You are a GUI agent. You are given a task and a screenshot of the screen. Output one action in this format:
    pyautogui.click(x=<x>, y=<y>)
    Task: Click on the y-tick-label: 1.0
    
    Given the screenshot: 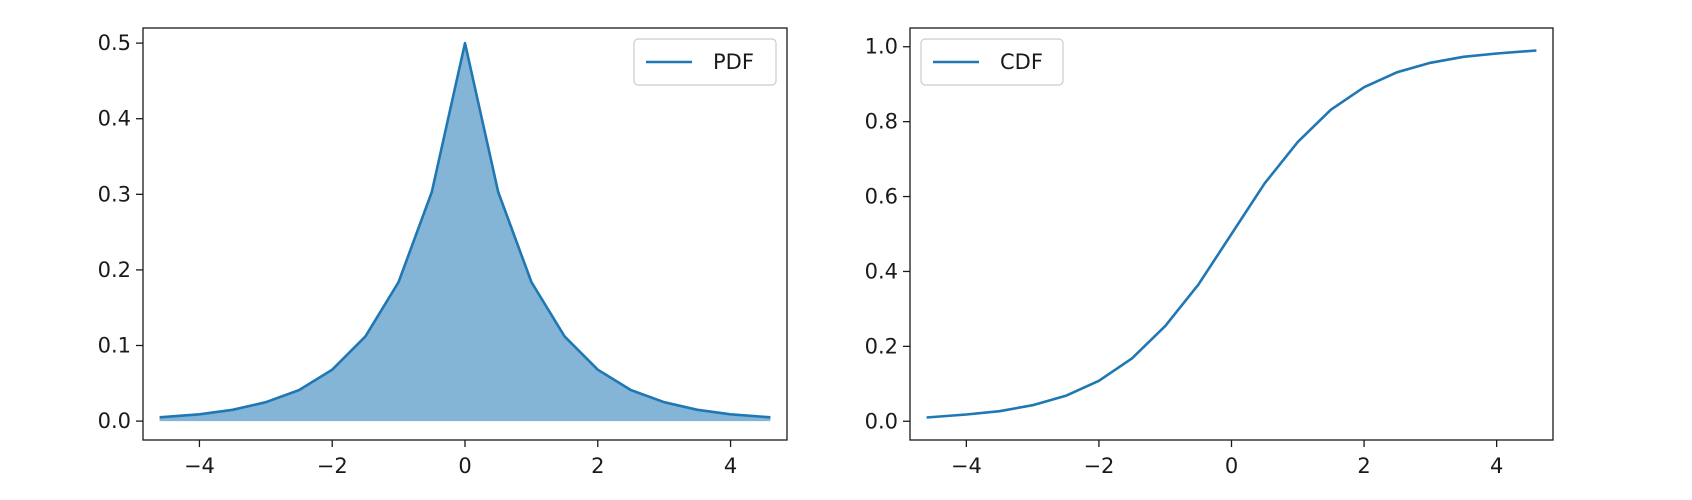 What is the action you would take?
    pyautogui.click(x=881, y=47)
    